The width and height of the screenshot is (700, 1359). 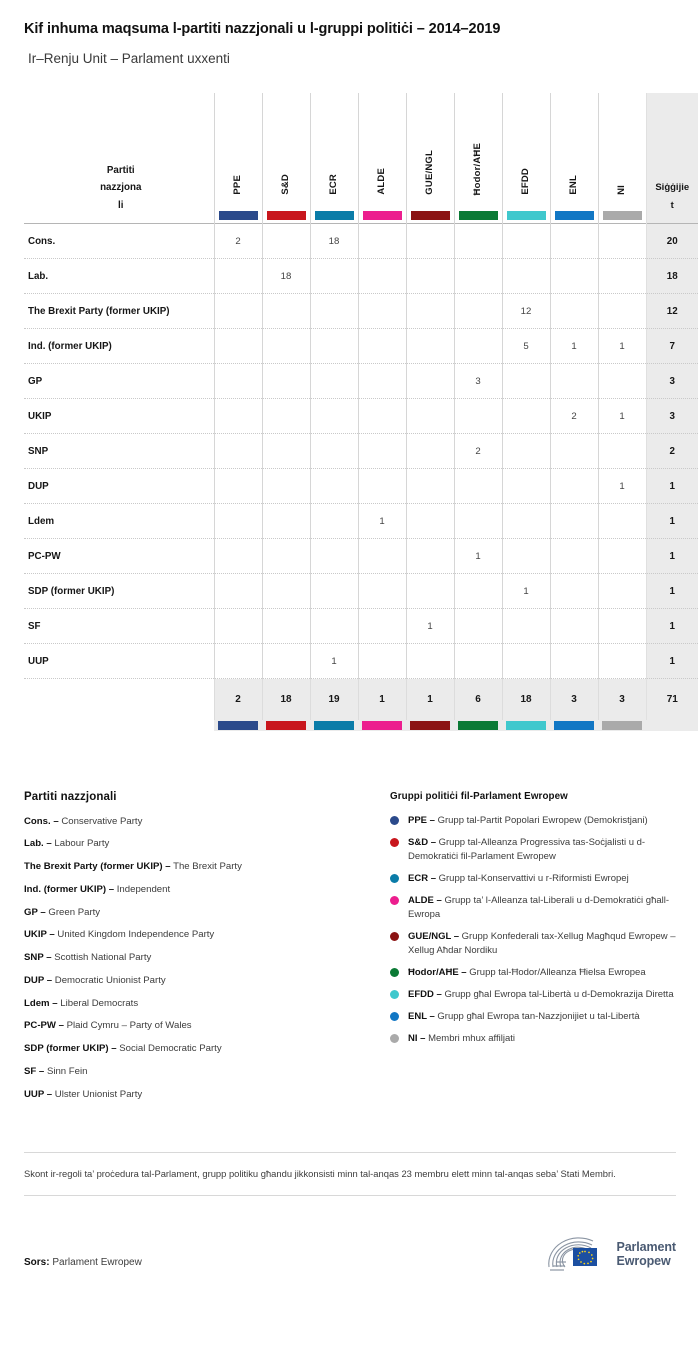 I want to click on total-header-line-2: t, so click(x=672, y=205).